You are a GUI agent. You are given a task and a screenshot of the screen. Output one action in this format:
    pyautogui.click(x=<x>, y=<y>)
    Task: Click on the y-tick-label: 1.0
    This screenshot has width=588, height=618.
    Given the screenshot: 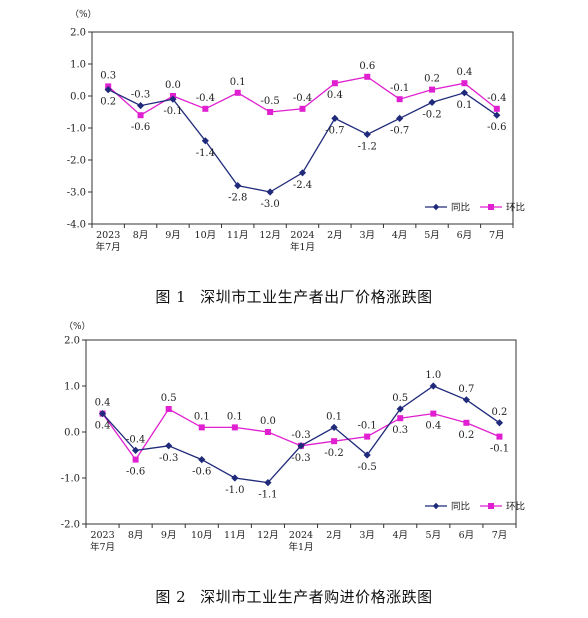 What is the action you would take?
    pyautogui.click(x=72, y=387)
    